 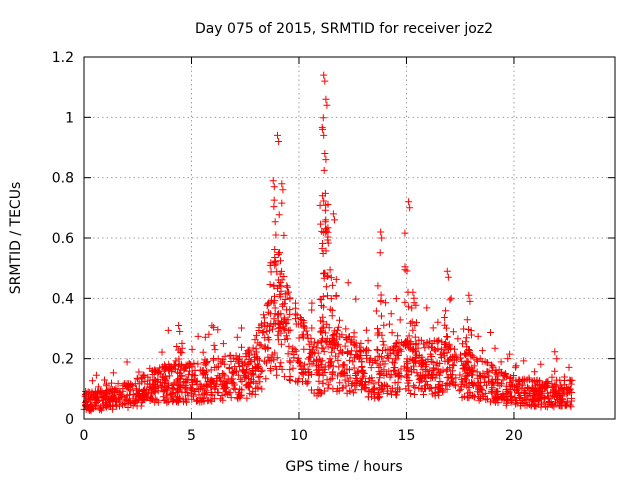 What do you see at coordinates (514, 436) in the screenshot?
I see `x-tick-label: 20` at bounding box center [514, 436].